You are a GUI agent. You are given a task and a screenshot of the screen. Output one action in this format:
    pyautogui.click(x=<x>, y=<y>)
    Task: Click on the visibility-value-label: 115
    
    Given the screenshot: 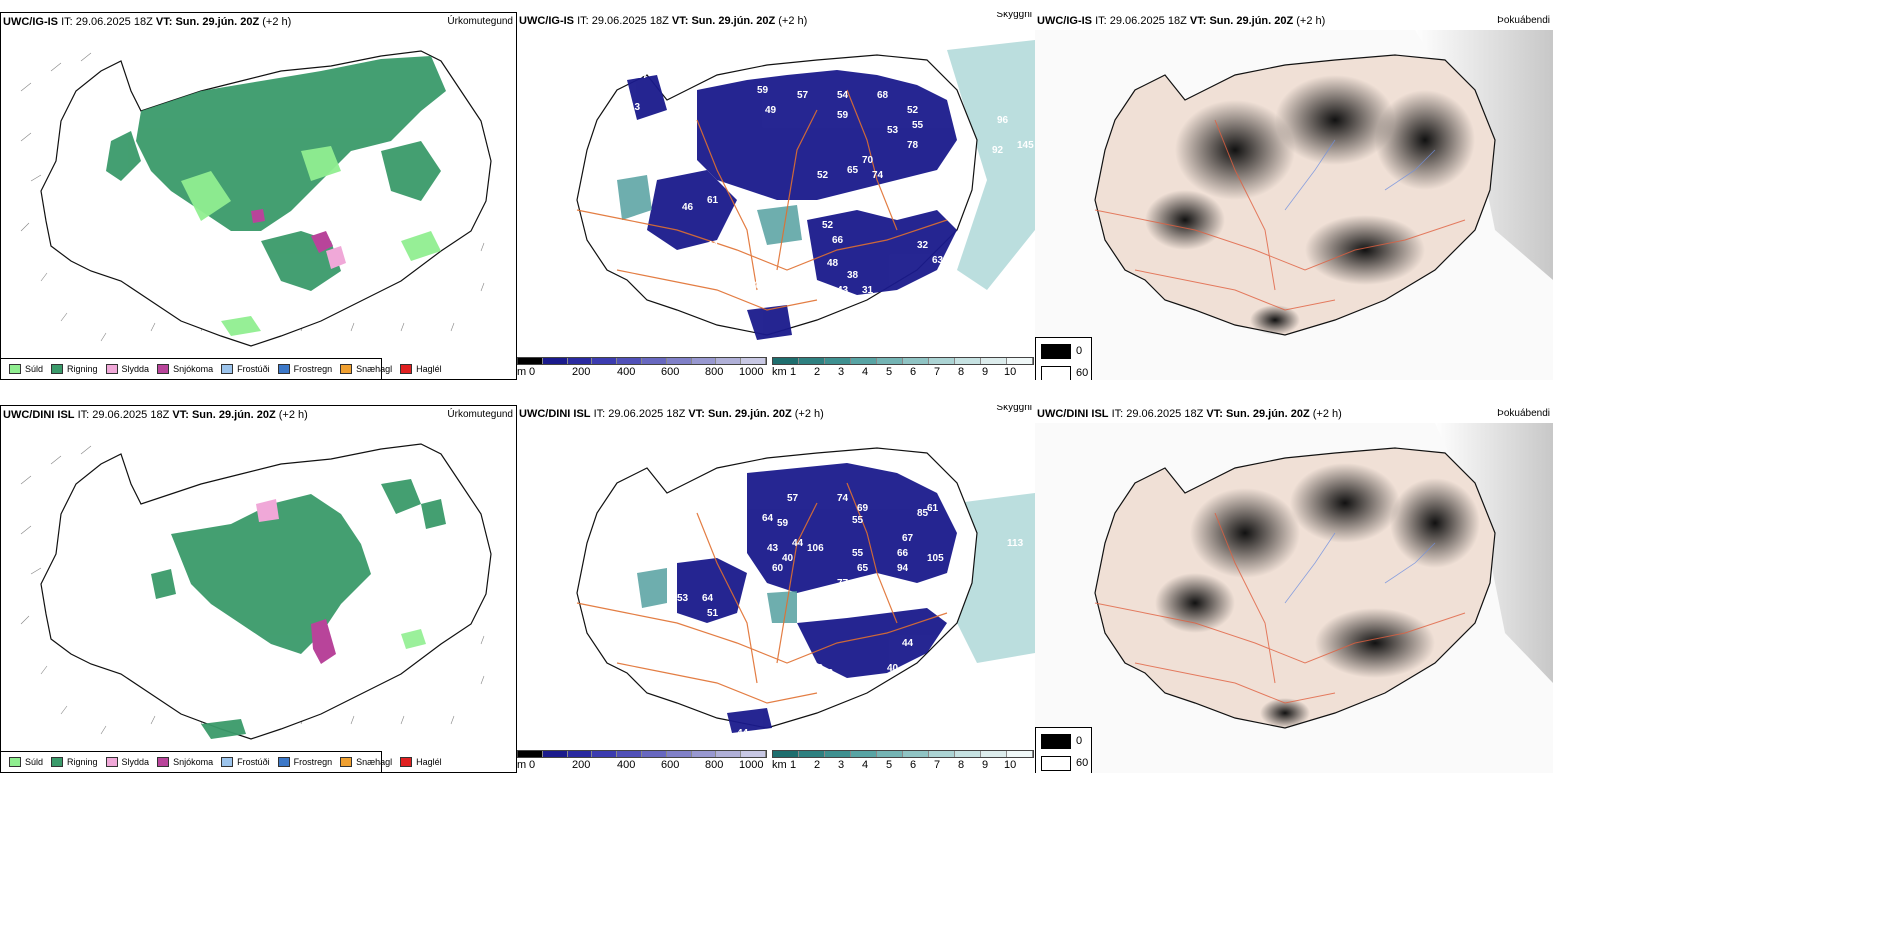 What is the action you would take?
    pyautogui.click(x=825, y=210)
    